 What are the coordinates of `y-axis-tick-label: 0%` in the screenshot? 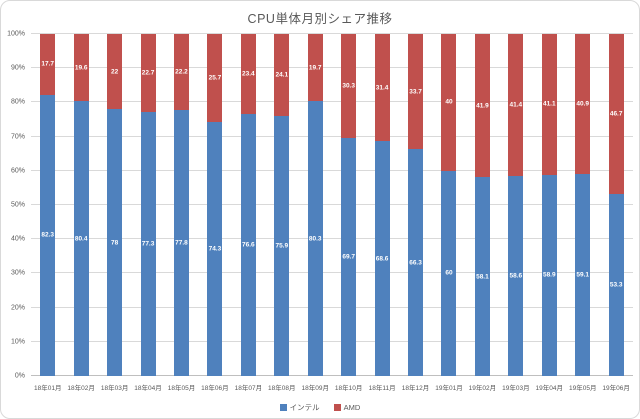 It's located at (19, 376).